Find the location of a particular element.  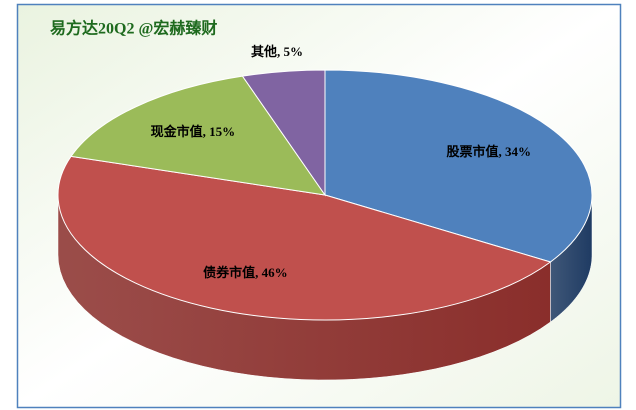

data-label: 其他, 5% is located at coordinates (277, 51).